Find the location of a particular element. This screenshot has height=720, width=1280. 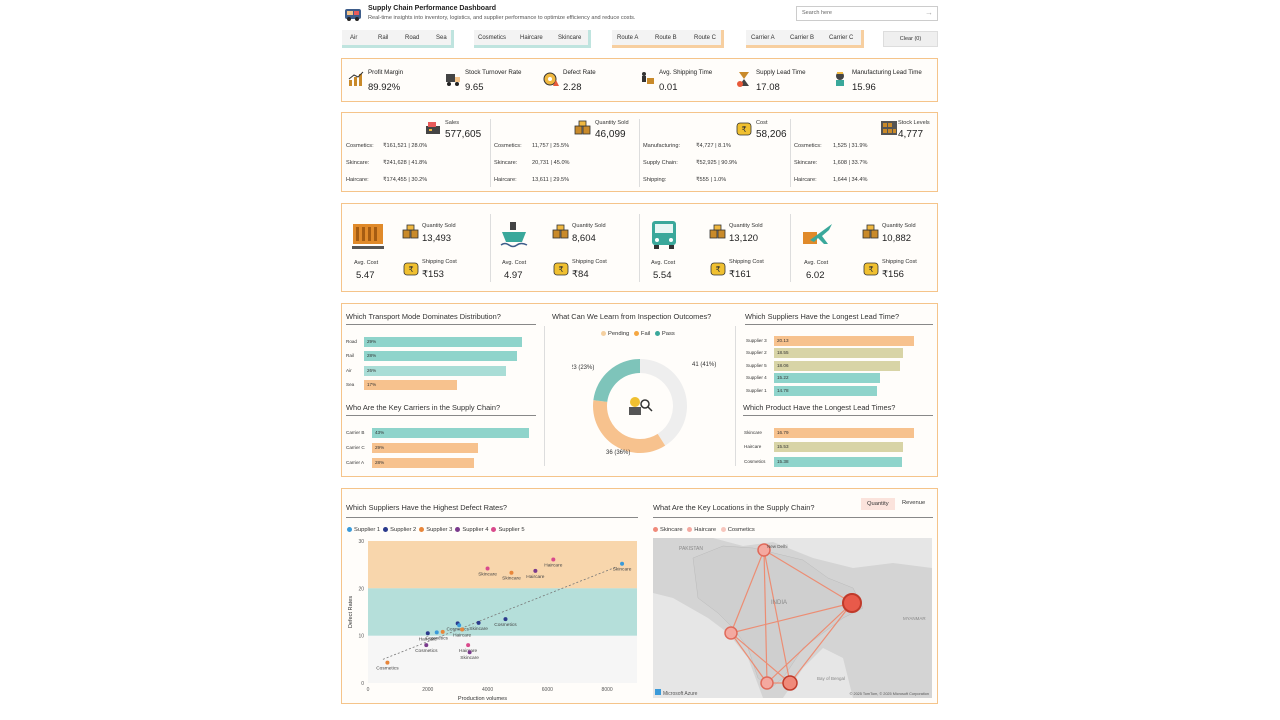

shipping-cost-value: ₹84 is located at coordinates (580, 274).